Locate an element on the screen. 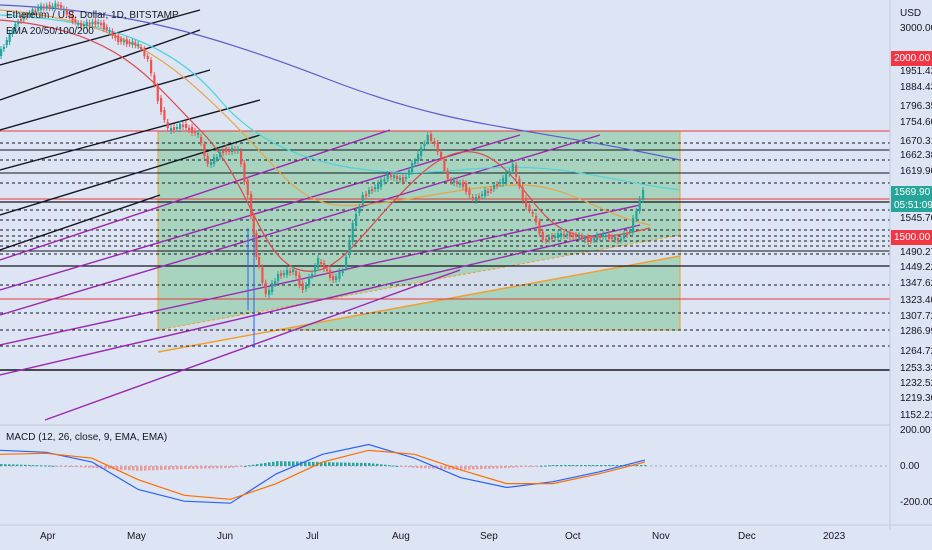 Image resolution: width=932 pixels, height=550 pixels. price-axis-label: 1449.22 is located at coordinates (916, 267).